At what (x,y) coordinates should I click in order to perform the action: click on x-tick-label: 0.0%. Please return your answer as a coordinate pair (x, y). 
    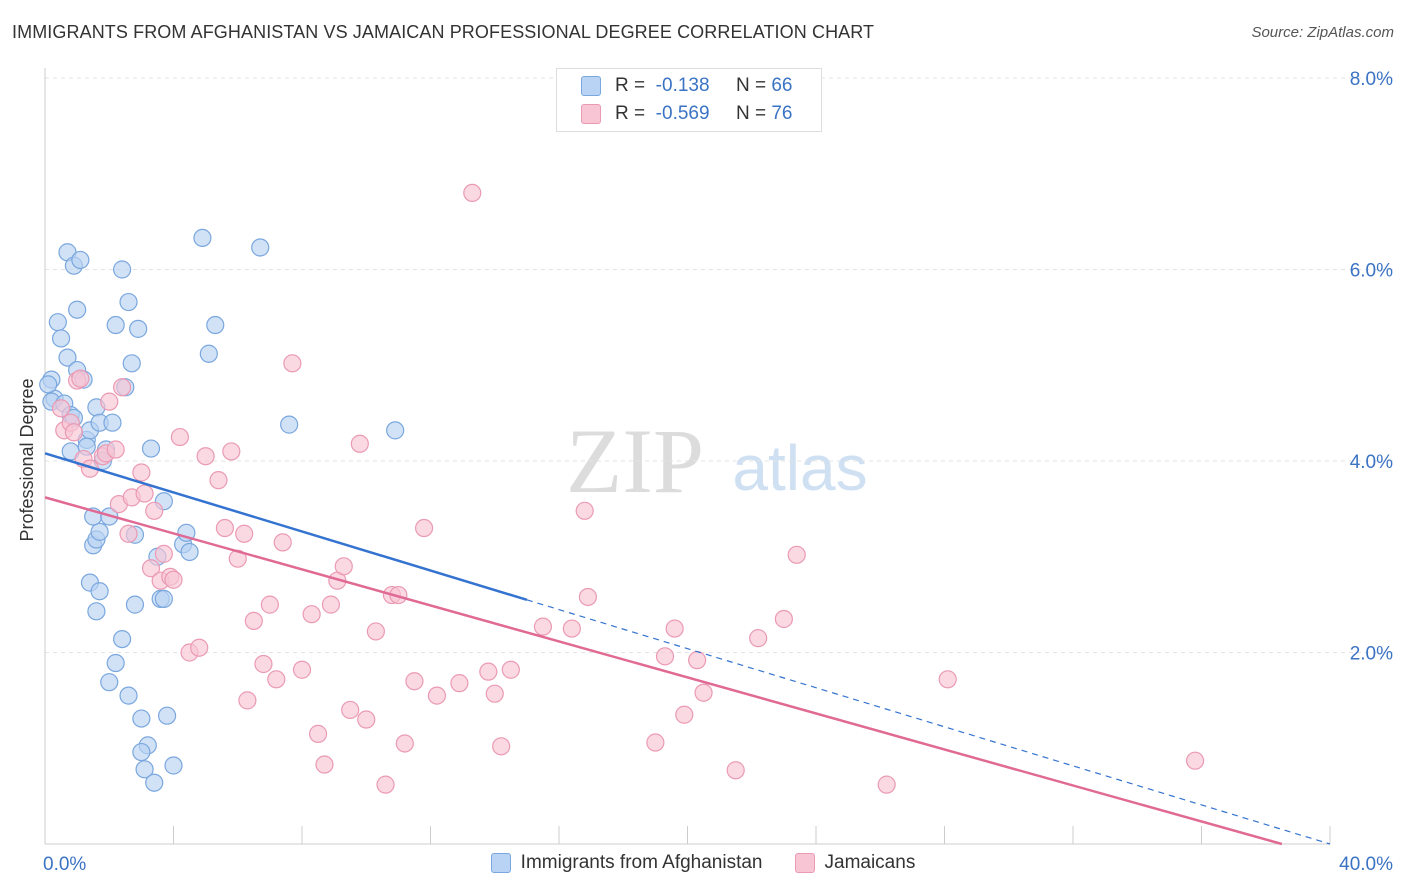
    Looking at the image, I should click on (64, 864).